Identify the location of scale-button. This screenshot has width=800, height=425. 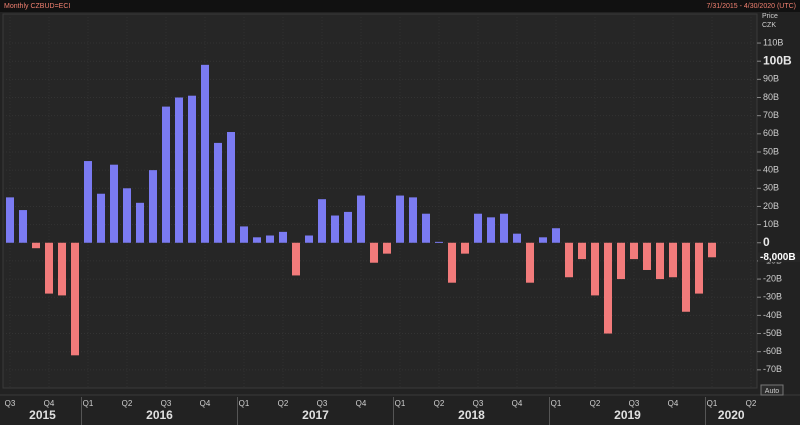
(772, 390).